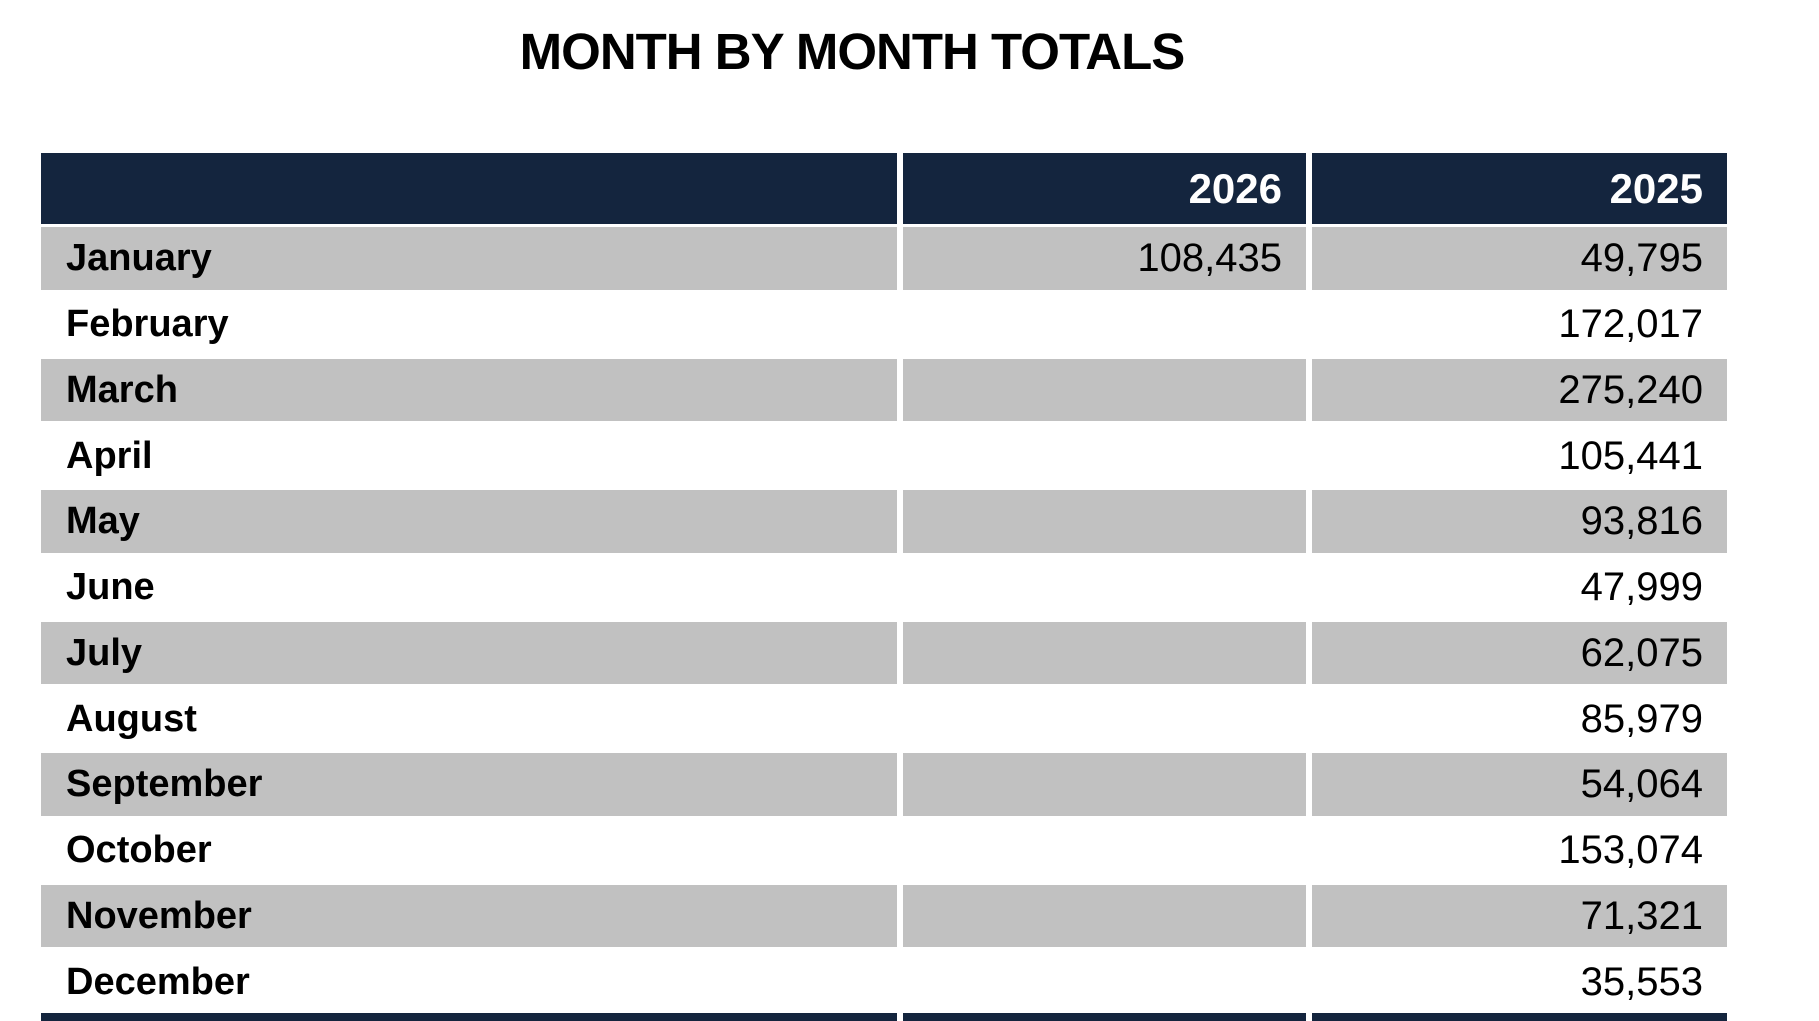 The height and width of the screenshot is (1021, 1819). I want to click on table-row: February 172,017, so click(884, 322).